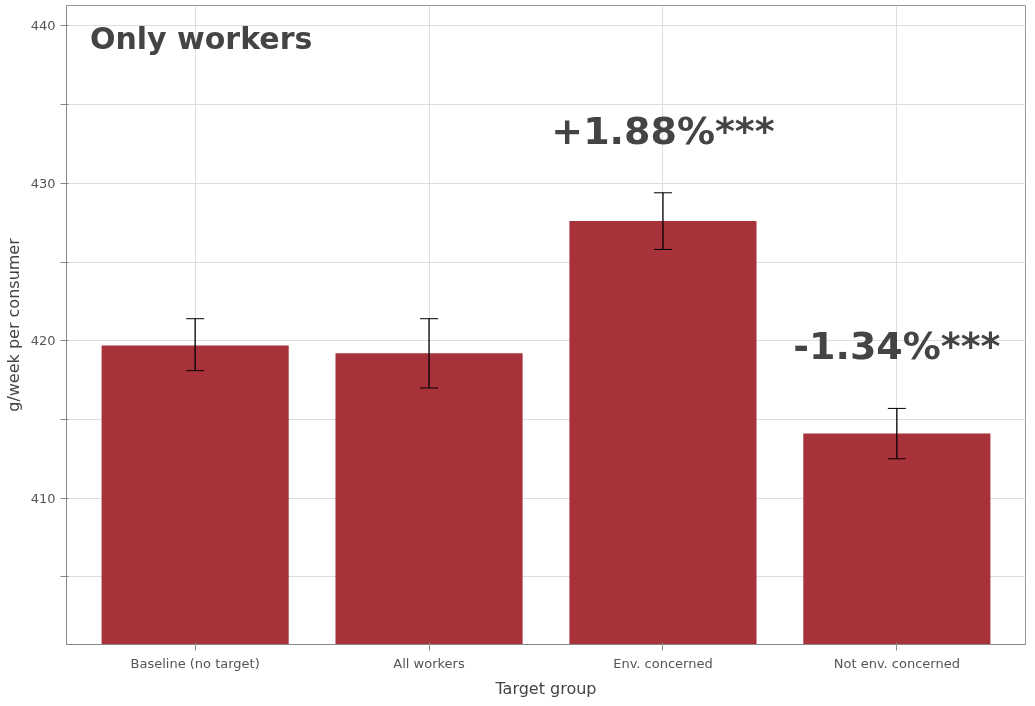 The width and height of the screenshot is (1035, 706). What do you see at coordinates (13, 324) in the screenshot?
I see `y-axis-title: g/week per consumer` at bounding box center [13, 324].